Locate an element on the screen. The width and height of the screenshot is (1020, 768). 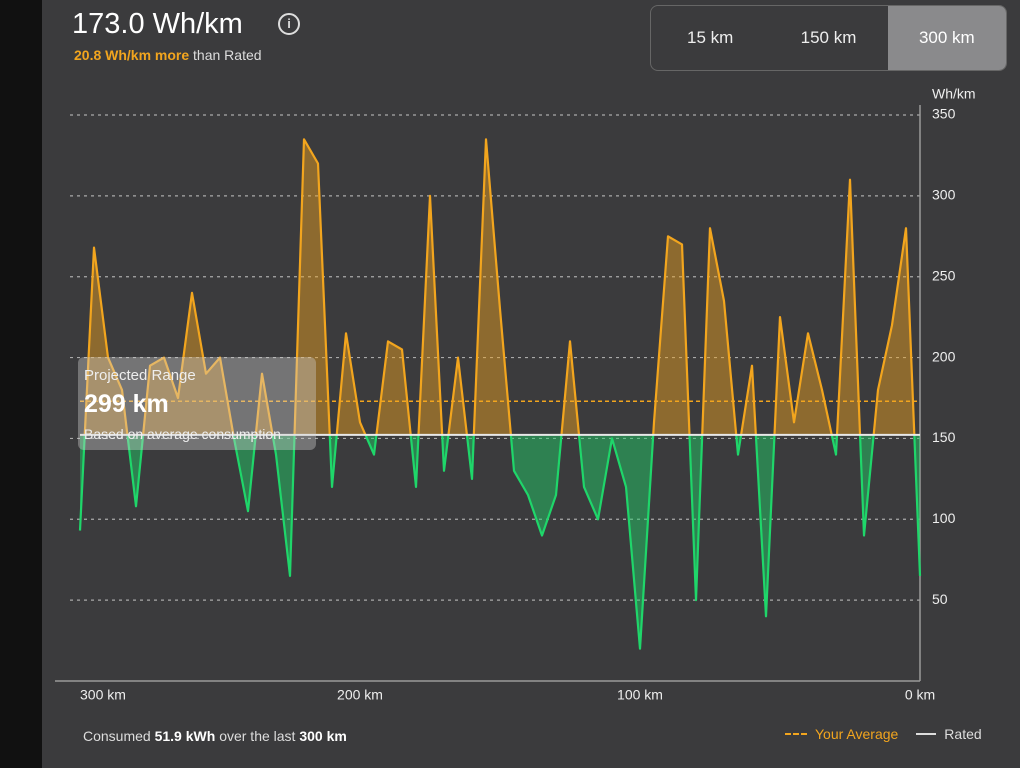
y-tick-label: 200 is located at coordinates (944, 356).